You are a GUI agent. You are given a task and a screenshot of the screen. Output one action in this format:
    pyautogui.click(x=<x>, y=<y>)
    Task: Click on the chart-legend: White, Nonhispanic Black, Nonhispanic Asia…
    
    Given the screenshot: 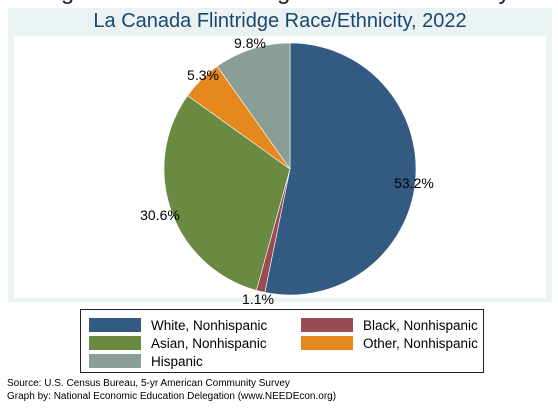 What is the action you would take?
    pyautogui.click(x=282, y=341)
    